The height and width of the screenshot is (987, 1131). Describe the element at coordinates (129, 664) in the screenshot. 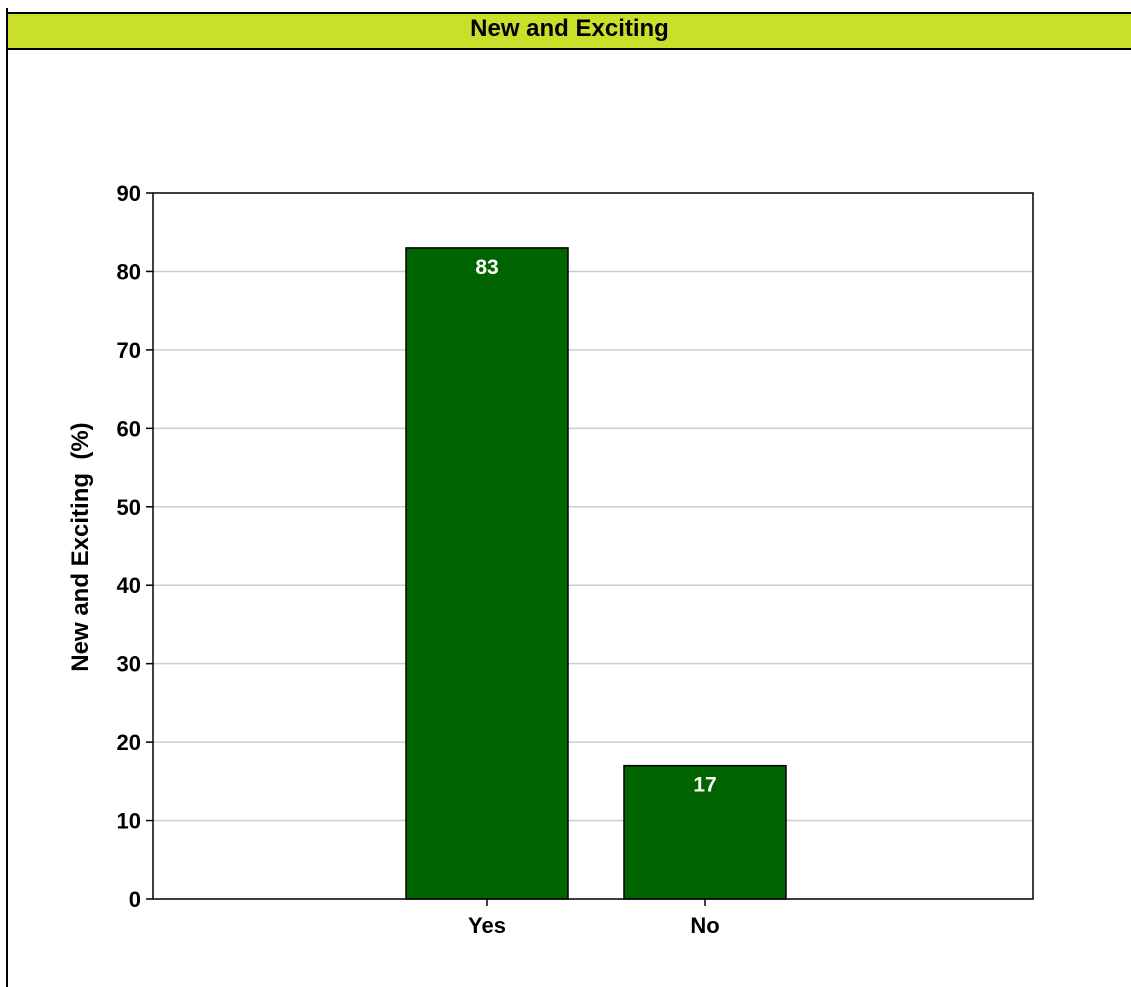

I see `y-tick-label: 30` at that location.